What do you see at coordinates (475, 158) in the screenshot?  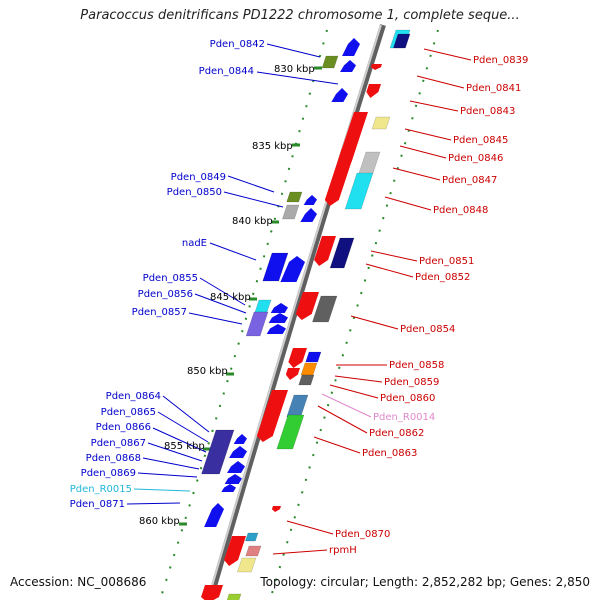 I see `gene-label: Pden_0846` at bounding box center [475, 158].